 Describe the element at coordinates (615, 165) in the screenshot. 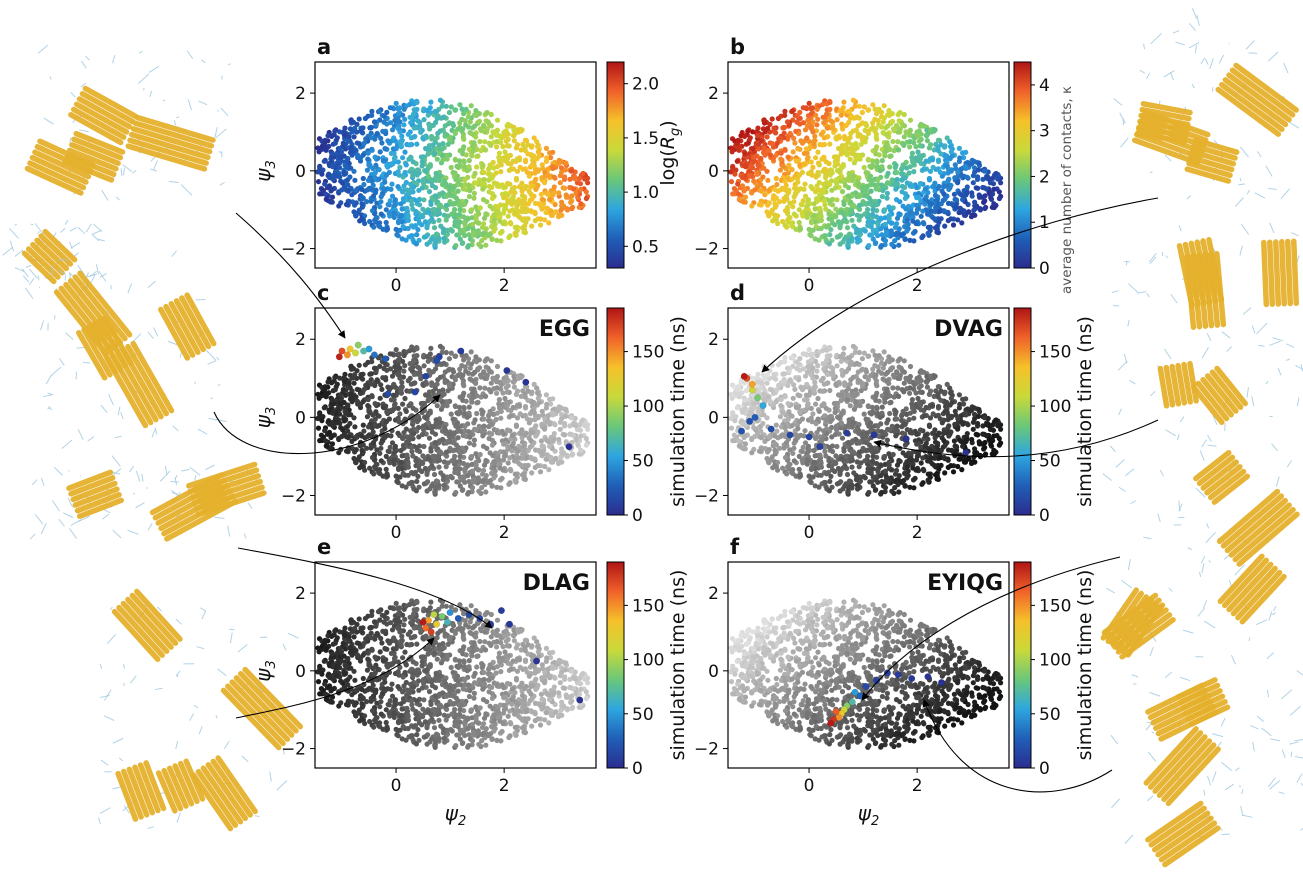

I see `colorbar` at that location.